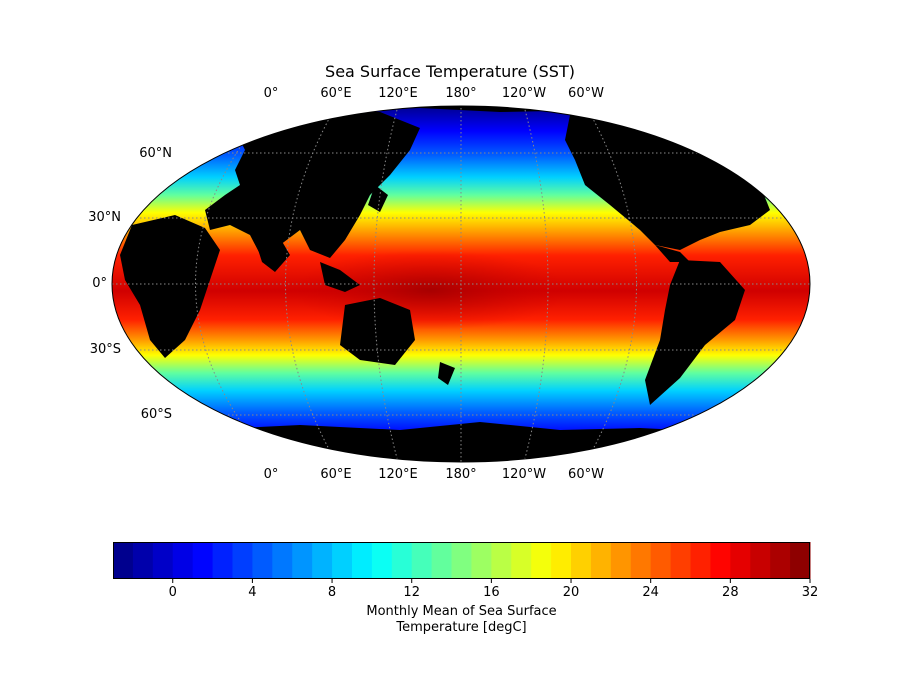  I want to click on lat-label: 60°N, so click(155, 153).